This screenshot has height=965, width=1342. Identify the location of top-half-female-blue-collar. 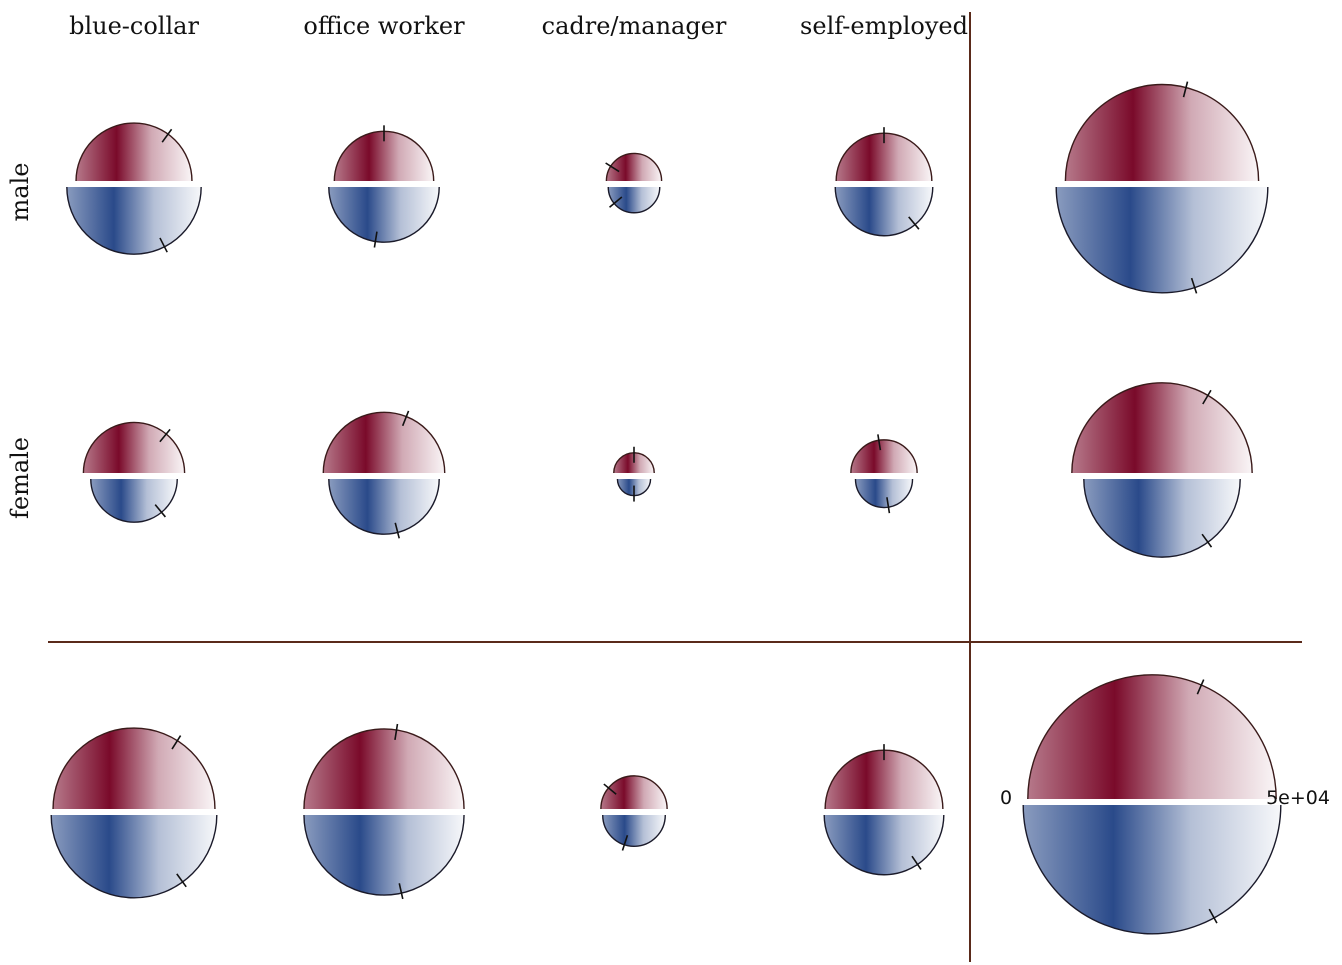
(134, 447).